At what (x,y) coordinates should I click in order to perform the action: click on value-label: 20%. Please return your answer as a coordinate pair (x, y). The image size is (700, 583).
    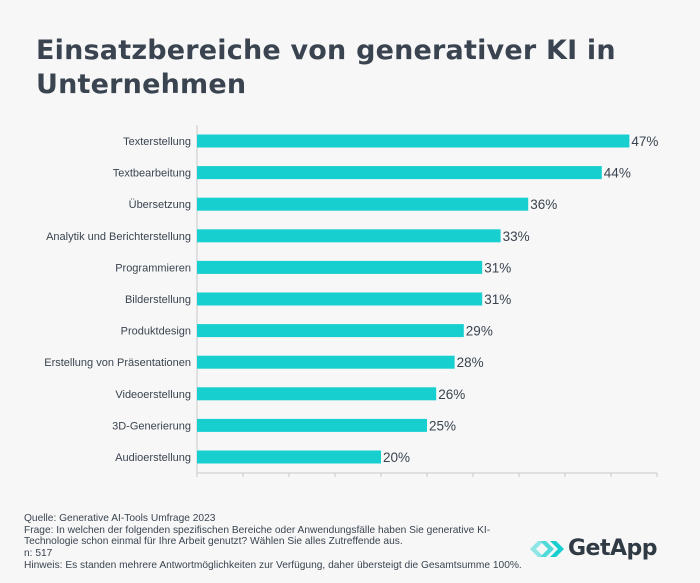
    Looking at the image, I should click on (396, 457).